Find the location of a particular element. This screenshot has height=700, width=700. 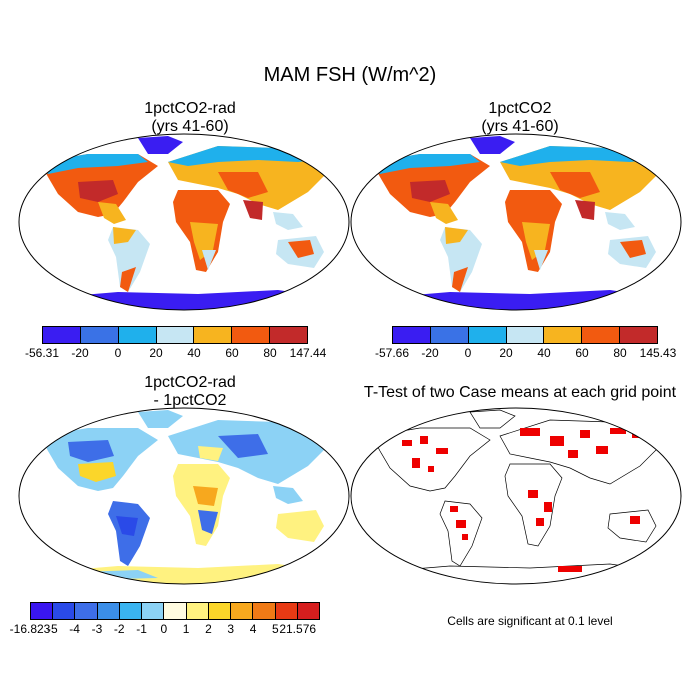

cb1-tick-label: -20 is located at coordinates (80, 353).